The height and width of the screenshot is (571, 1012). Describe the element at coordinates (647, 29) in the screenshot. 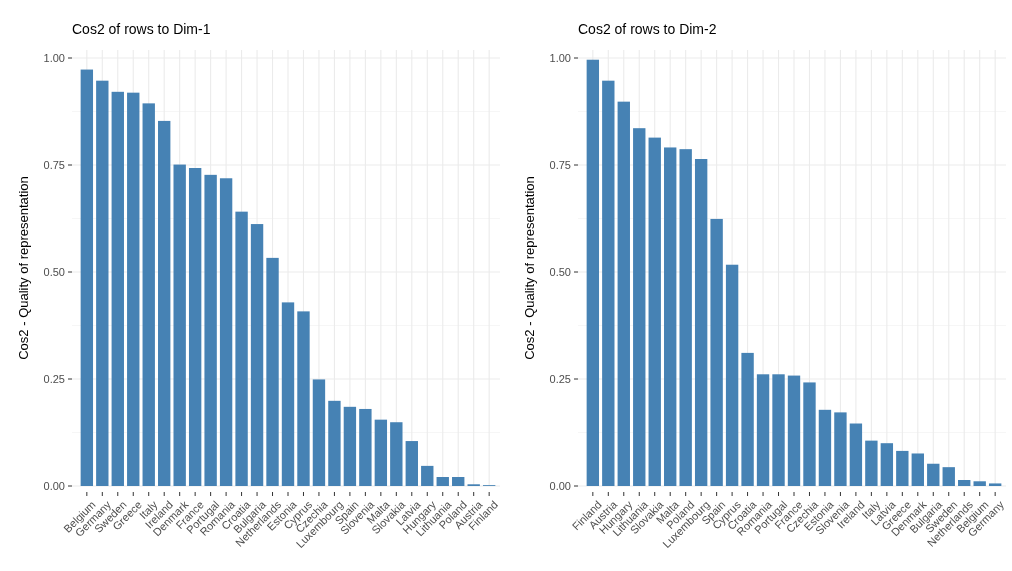

I see `chart-title: Cos2 of rows to Dim-2` at that location.